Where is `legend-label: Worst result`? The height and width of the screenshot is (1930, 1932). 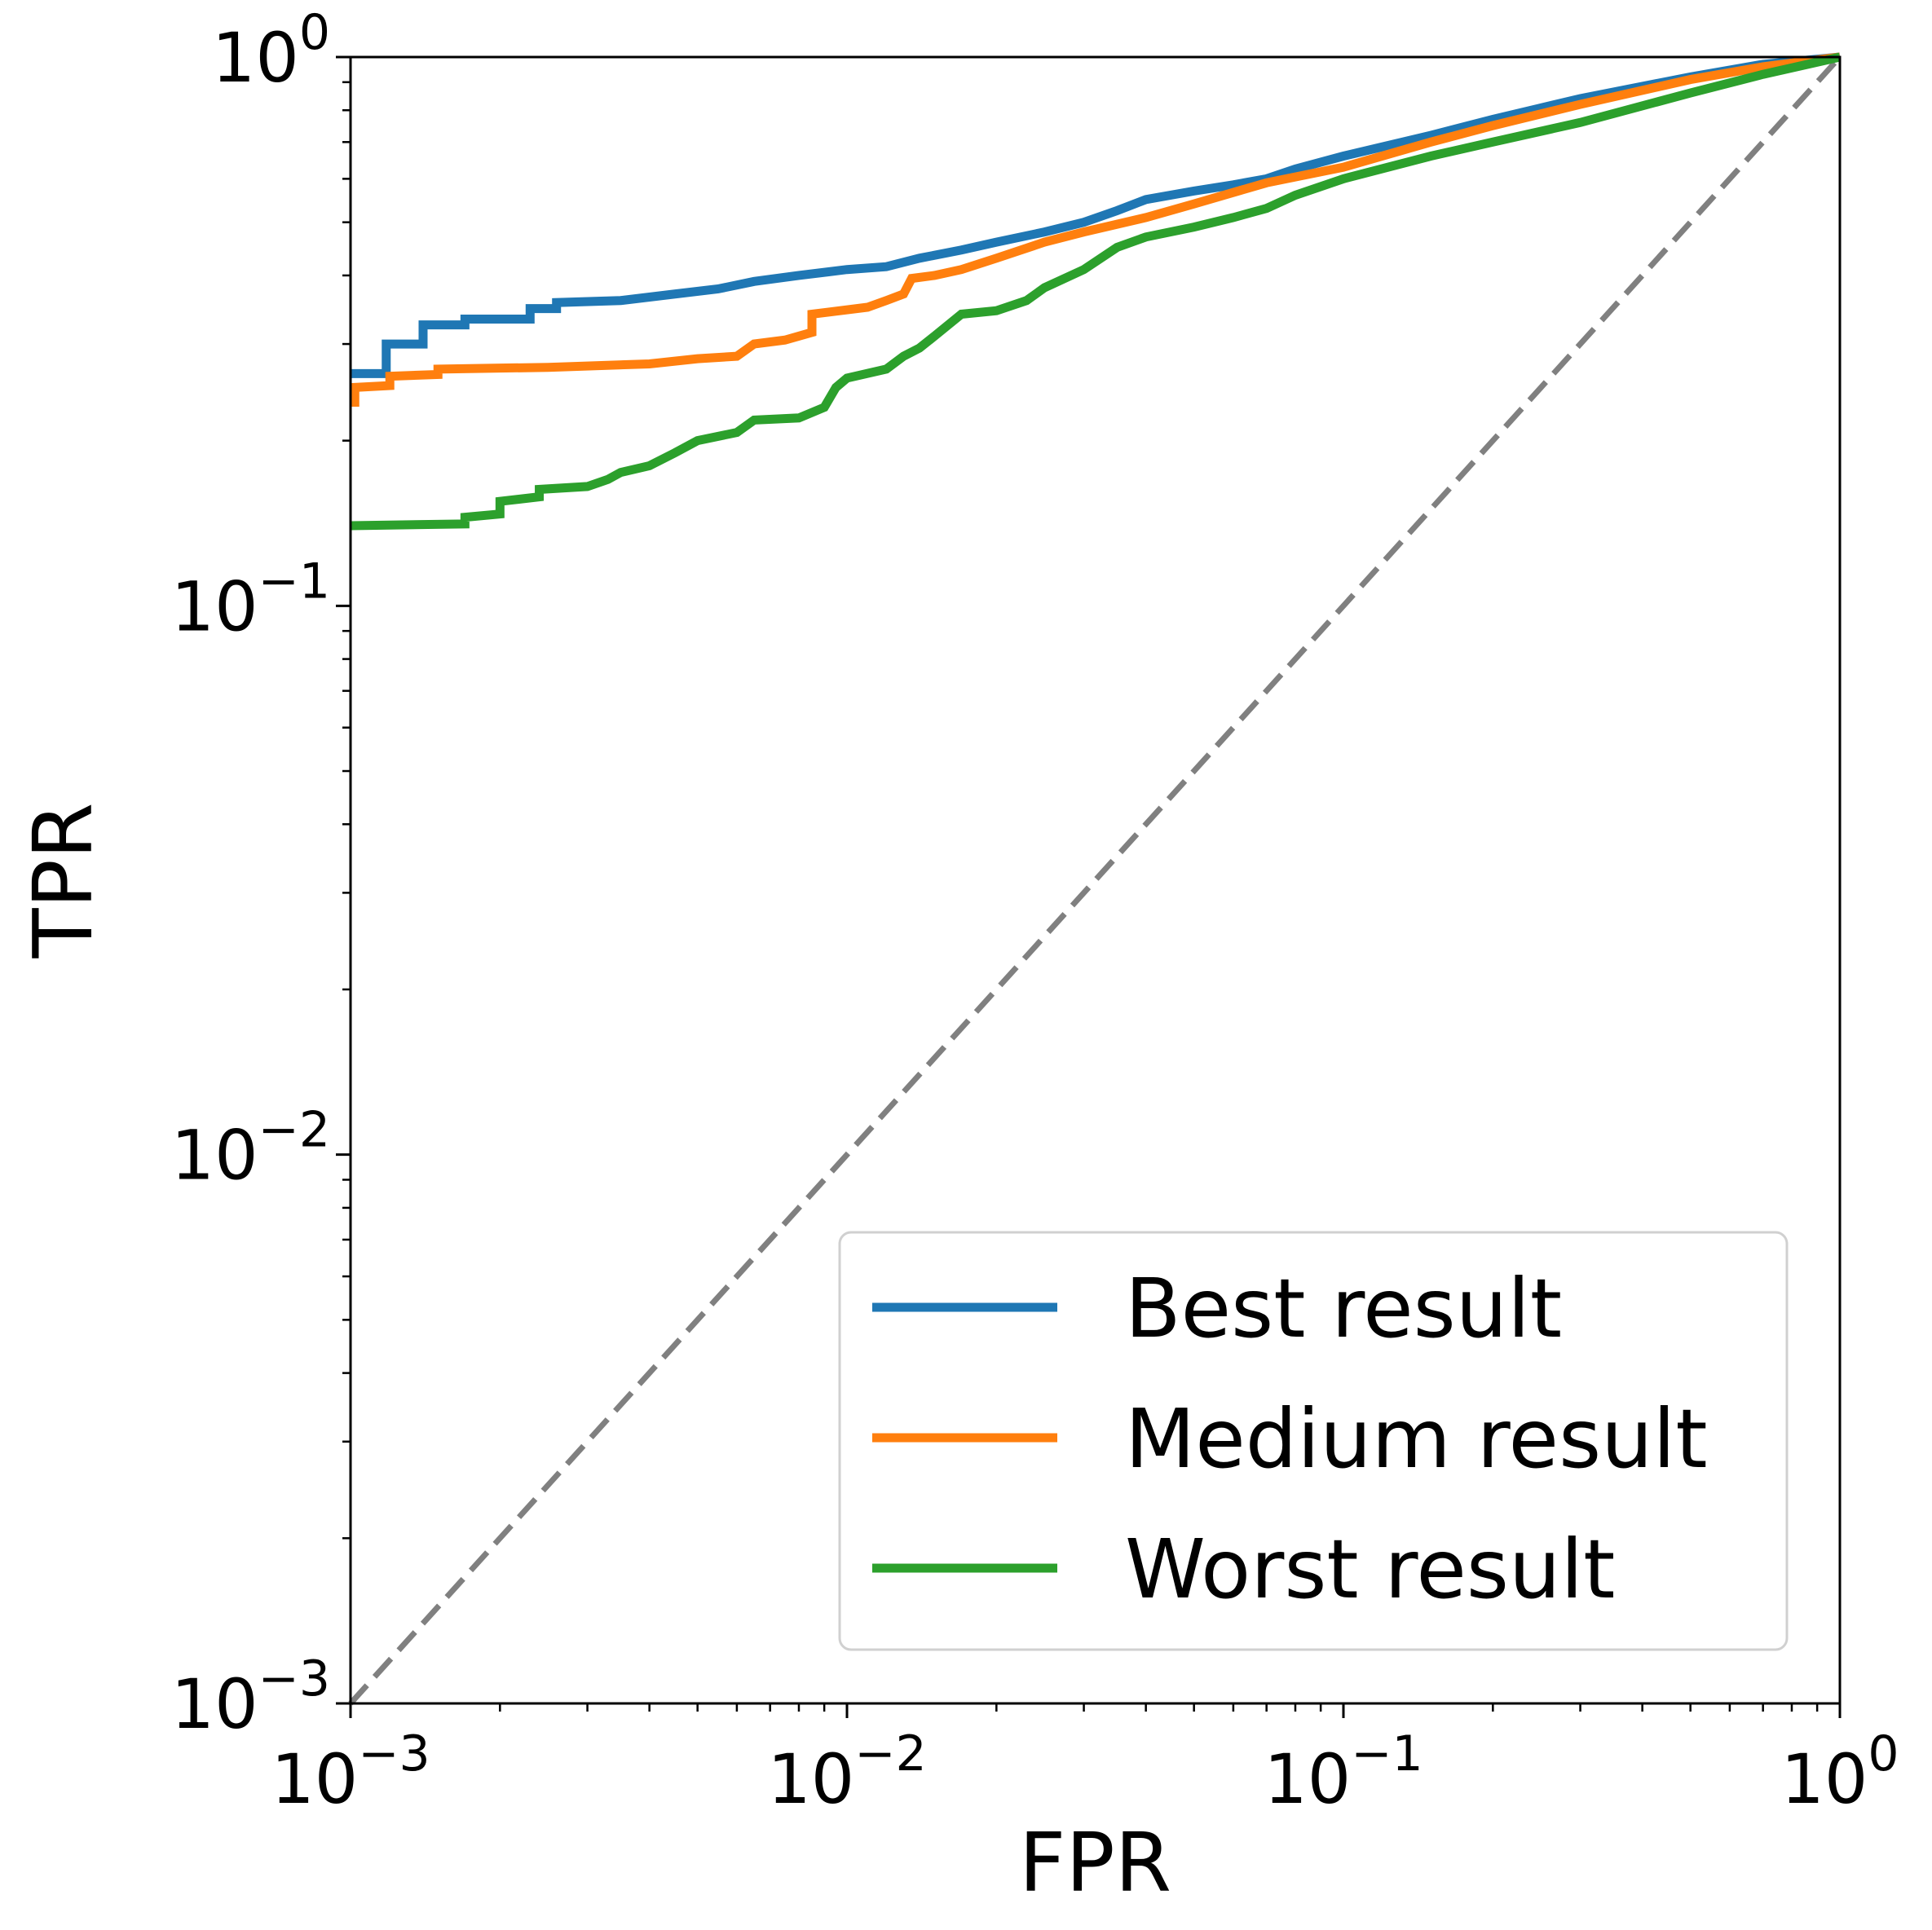
legend-label: Worst result is located at coordinates (1370, 1570).